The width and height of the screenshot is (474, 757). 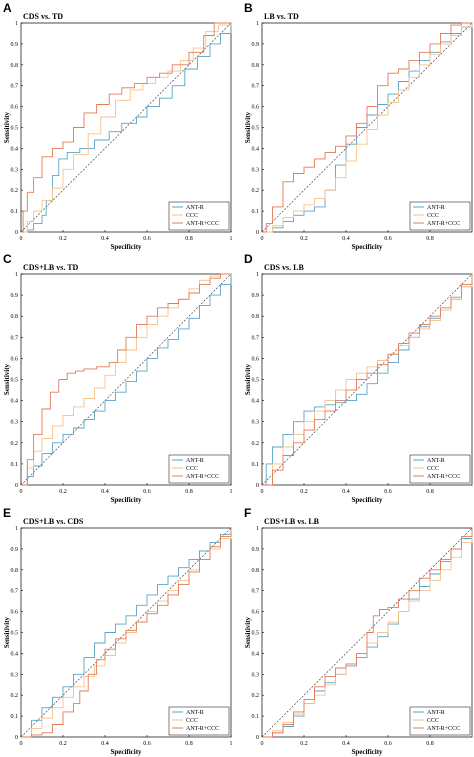 I want to click on panel-letter: A, so click(x=7, y=8).